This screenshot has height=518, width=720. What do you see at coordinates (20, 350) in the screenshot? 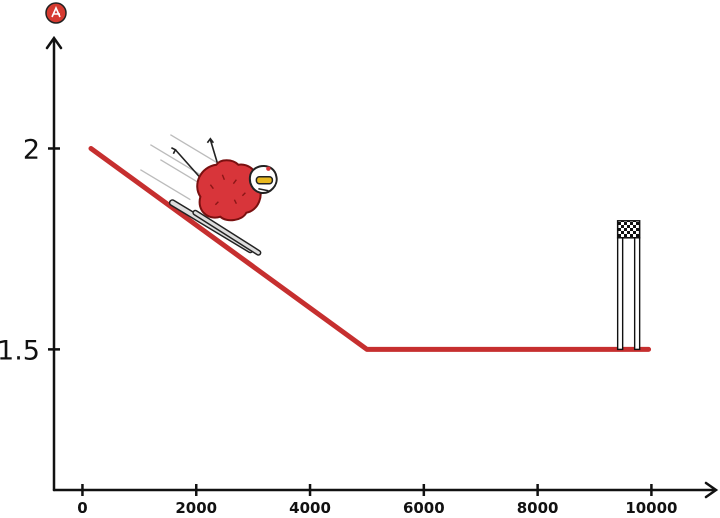
I see `y-tick-label: 1.5` at bounding box center [20, 350].